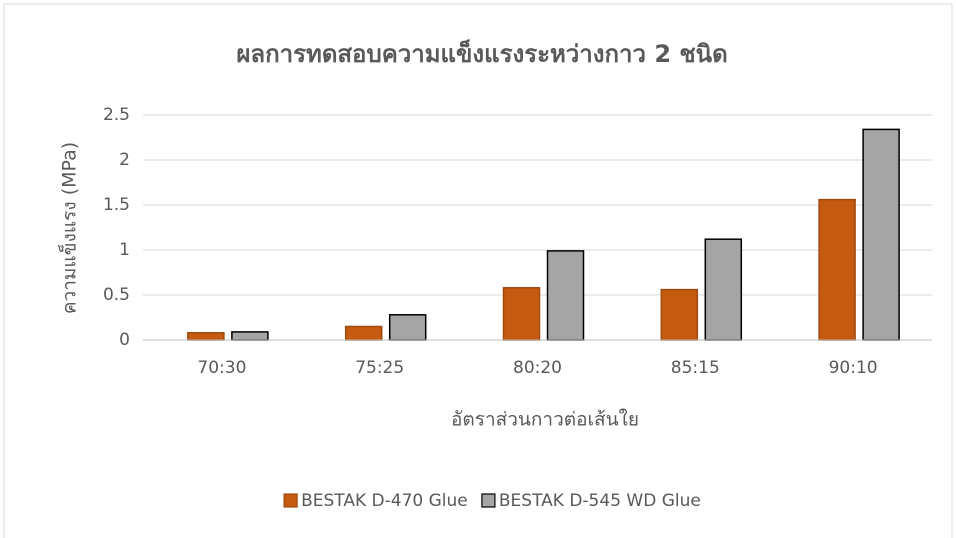 The image size is (956, 538). Describe the element at coordinates (853, 368) in the screenshot. I see `x-tick-label: 90:10` at that location.